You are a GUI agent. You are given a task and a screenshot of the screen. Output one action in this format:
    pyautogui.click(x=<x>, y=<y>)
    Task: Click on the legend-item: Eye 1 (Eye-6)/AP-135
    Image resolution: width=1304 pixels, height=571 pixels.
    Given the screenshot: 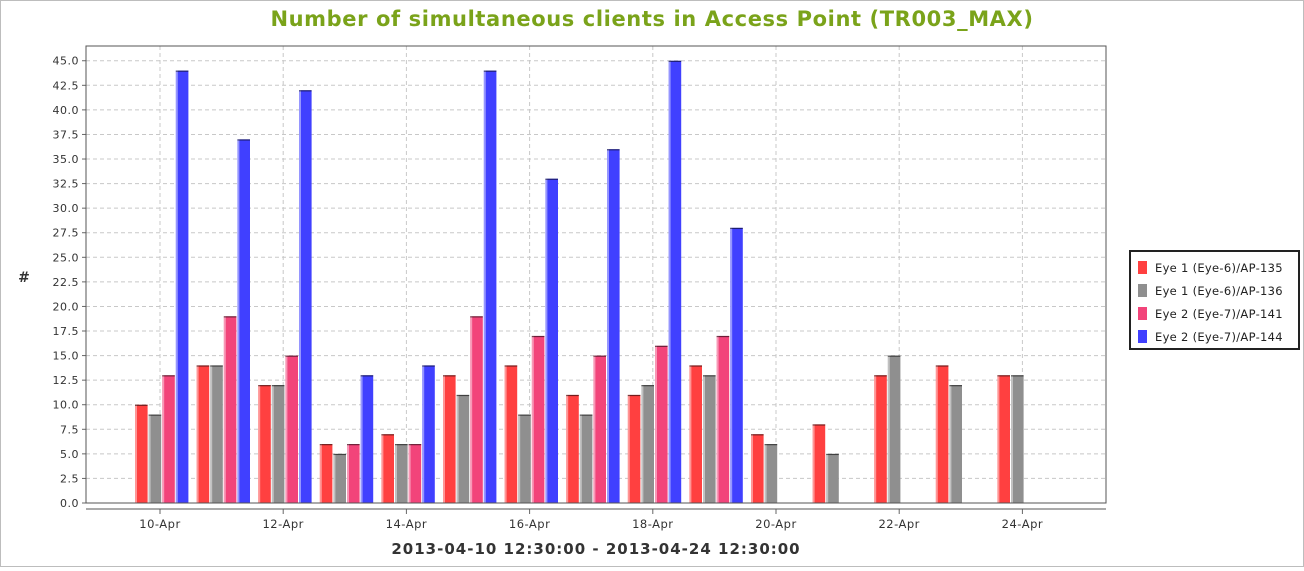 What is the action you would take?
    pyautogui.click(x=1216, y=267)
    